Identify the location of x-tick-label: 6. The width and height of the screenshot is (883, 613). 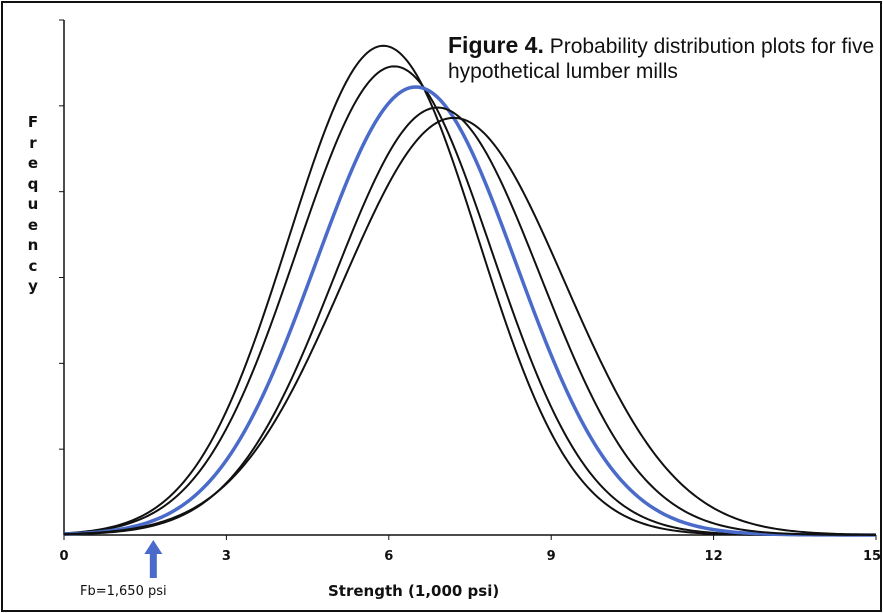
(388, 556).